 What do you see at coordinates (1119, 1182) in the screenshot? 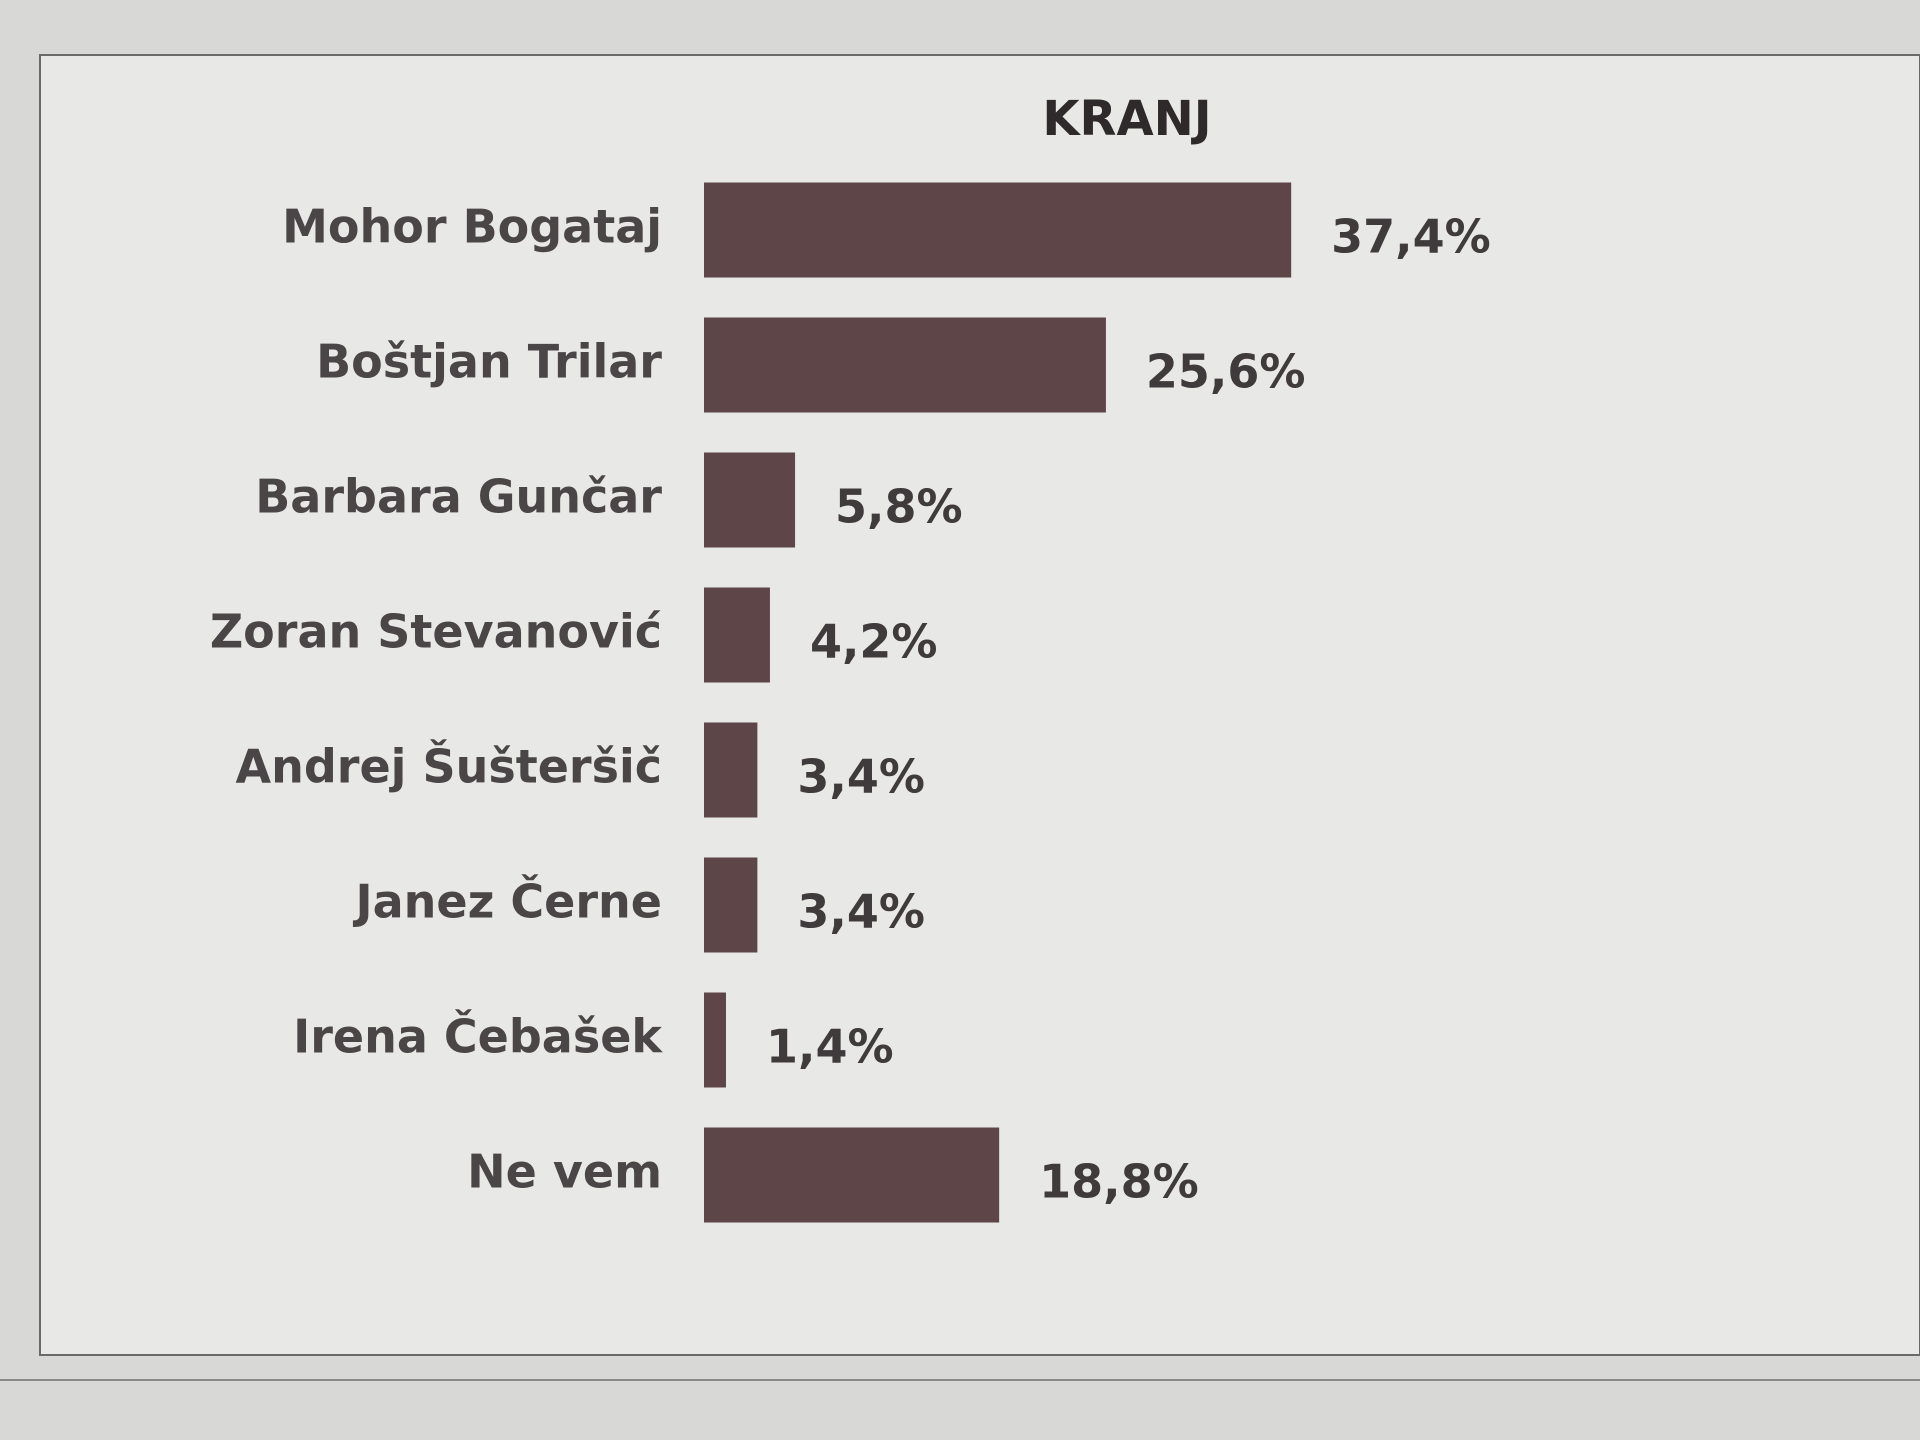
I see `value-label: 18,8%` at bounding box center [1119, 1182].